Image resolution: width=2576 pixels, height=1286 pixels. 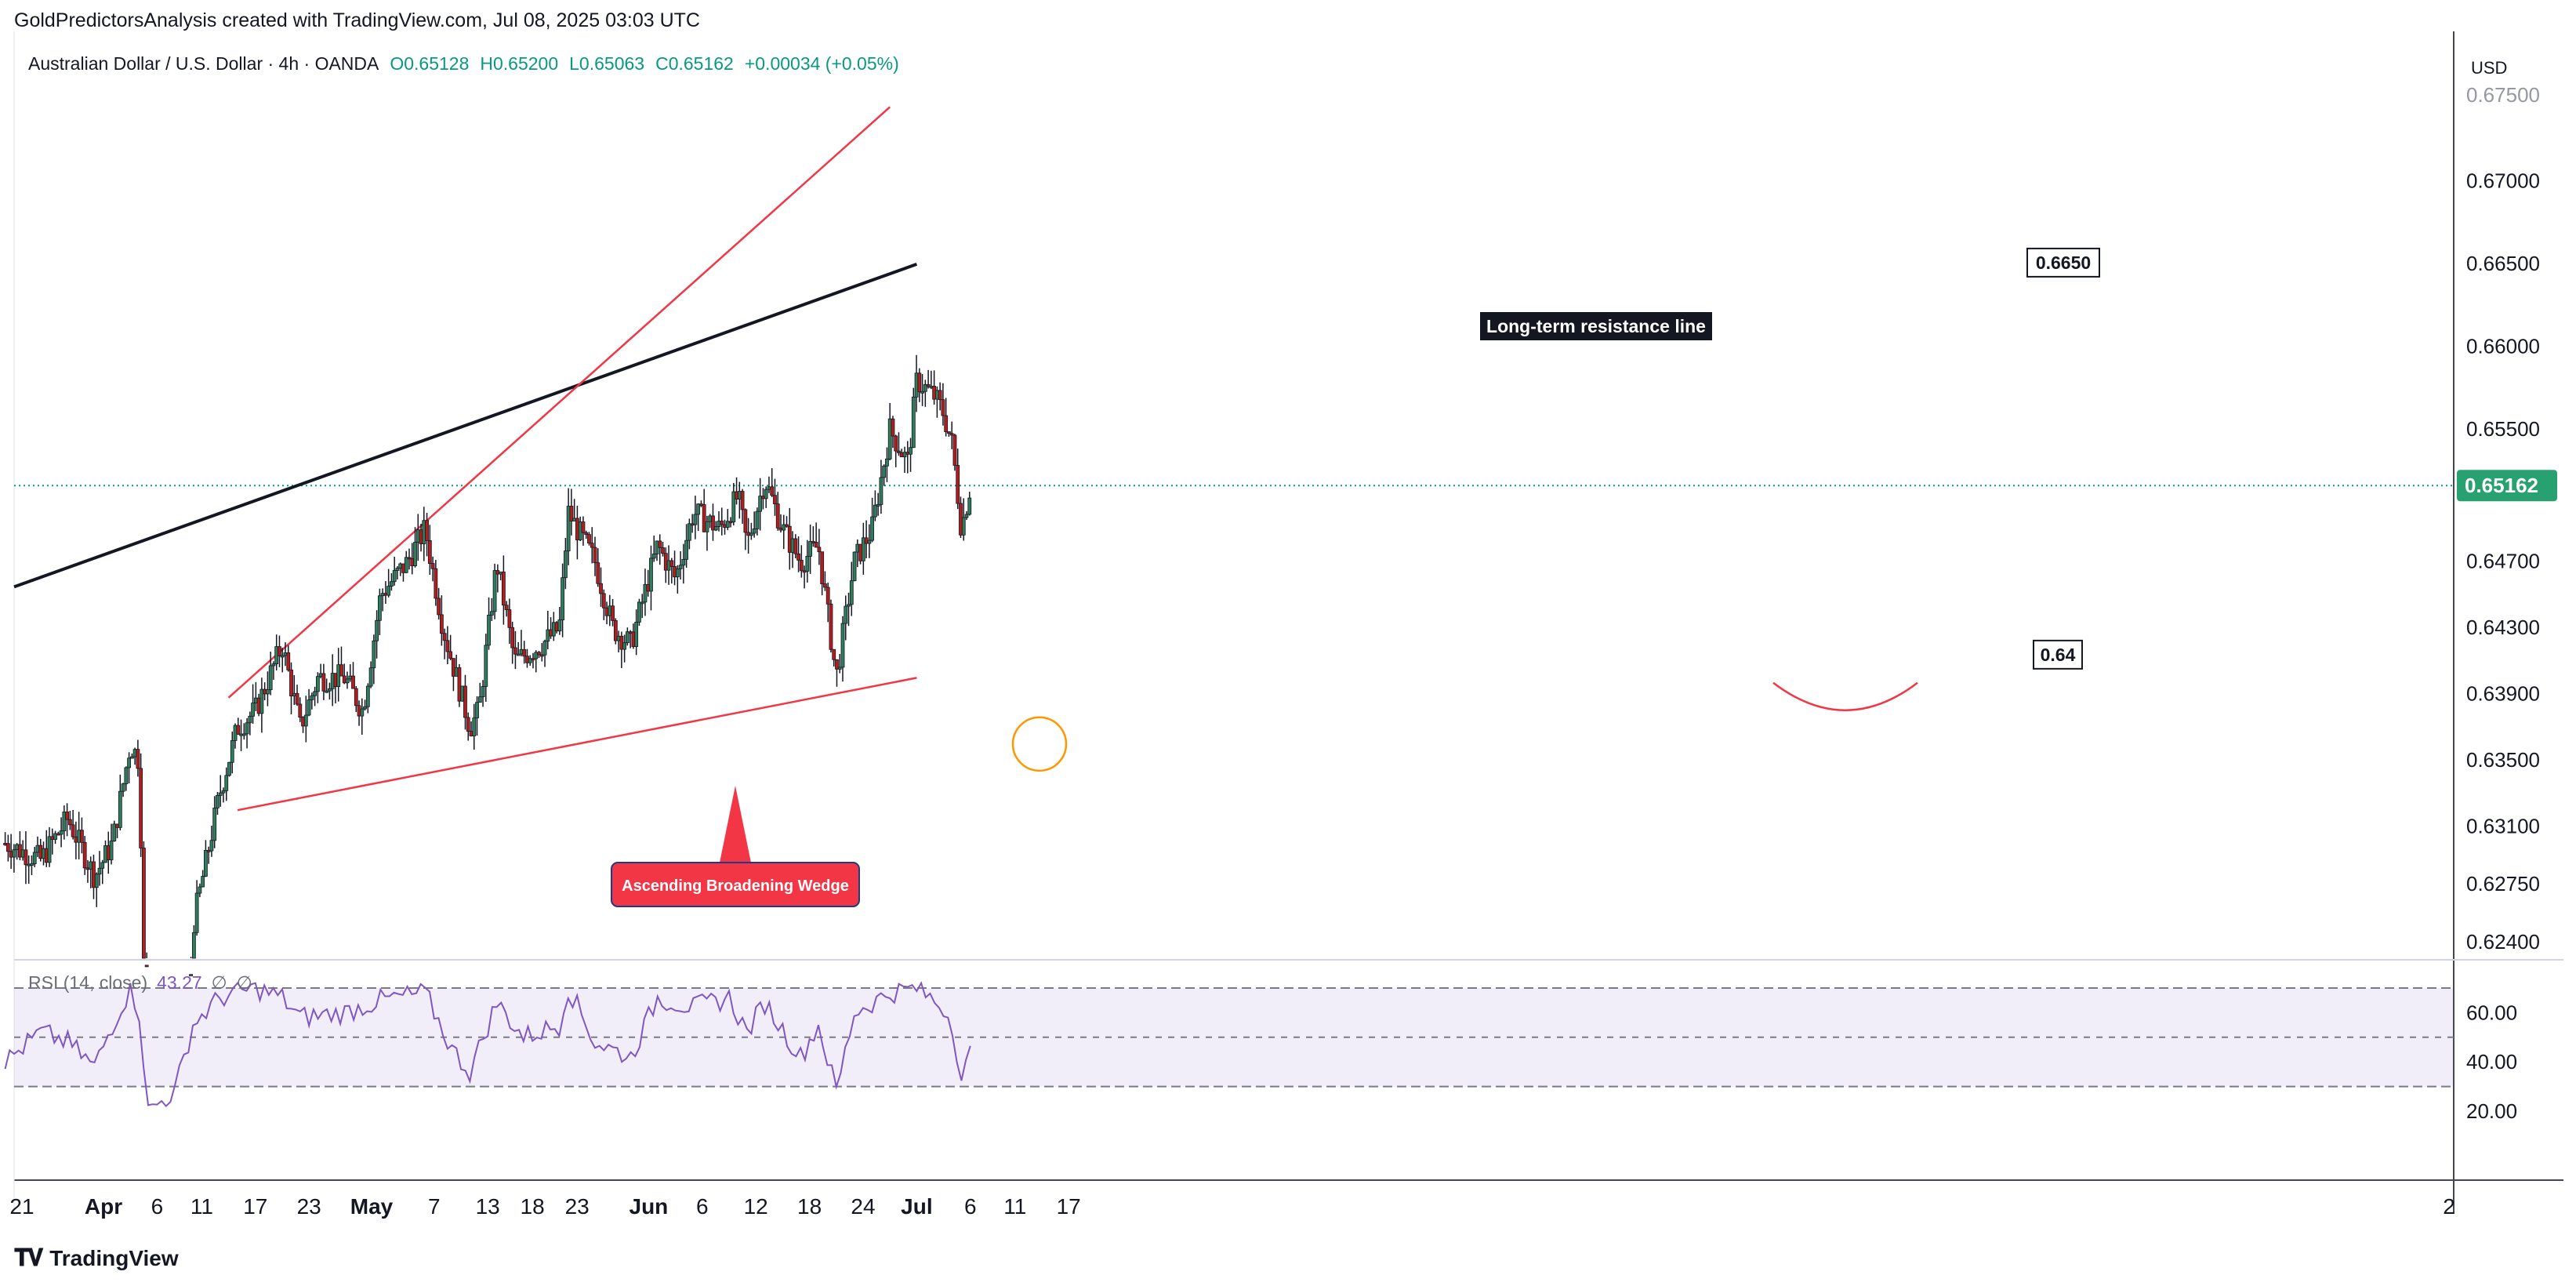 I want to click on price-tick-label: 0.66500, so click(x=2503, y=263).